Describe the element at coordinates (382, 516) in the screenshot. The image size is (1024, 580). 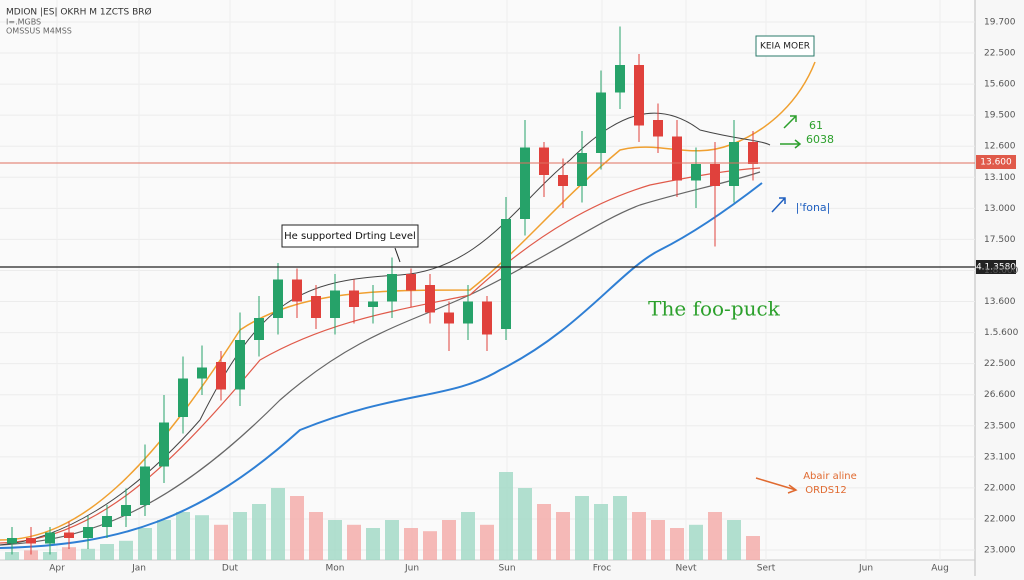
I see `volume` at that location.